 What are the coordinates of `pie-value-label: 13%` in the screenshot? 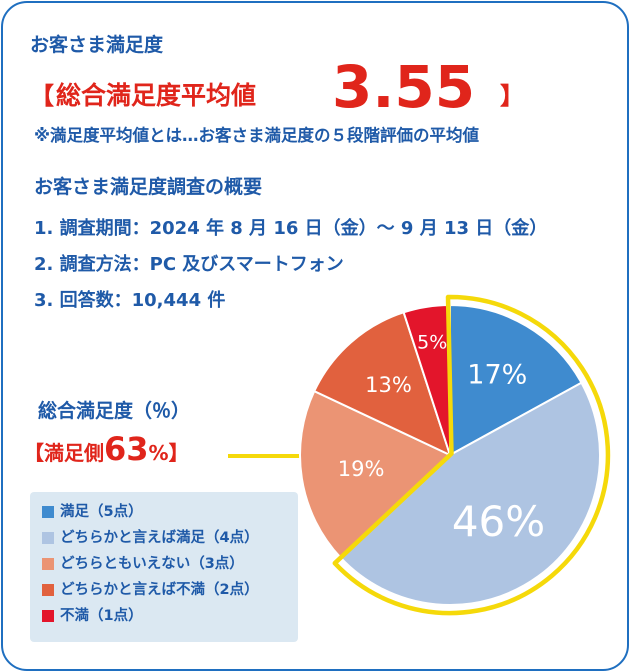 It's located at (388, 385).